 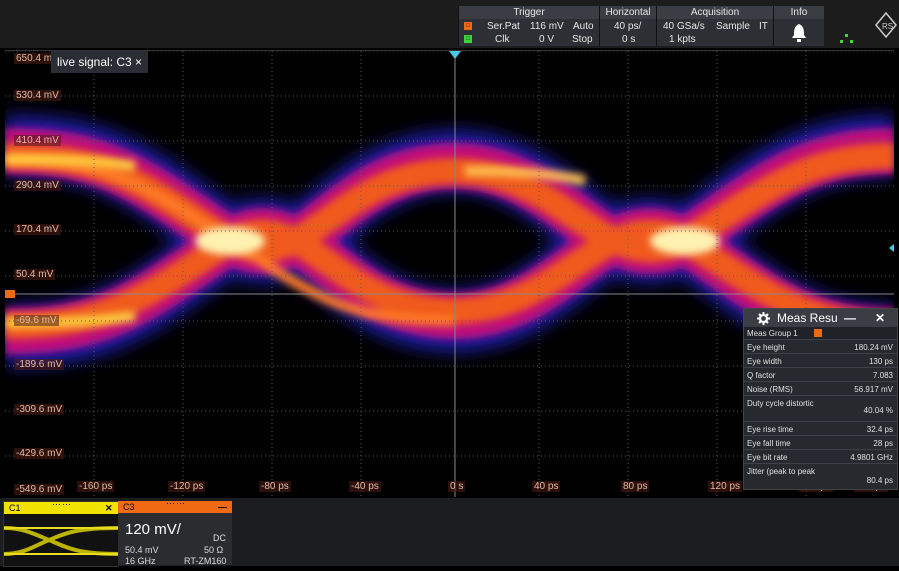 What do you see at coordinates (39, 364) in the screenshot?
I see `y-axis-label: -189.6 mV` at bounding box center [39, 364].